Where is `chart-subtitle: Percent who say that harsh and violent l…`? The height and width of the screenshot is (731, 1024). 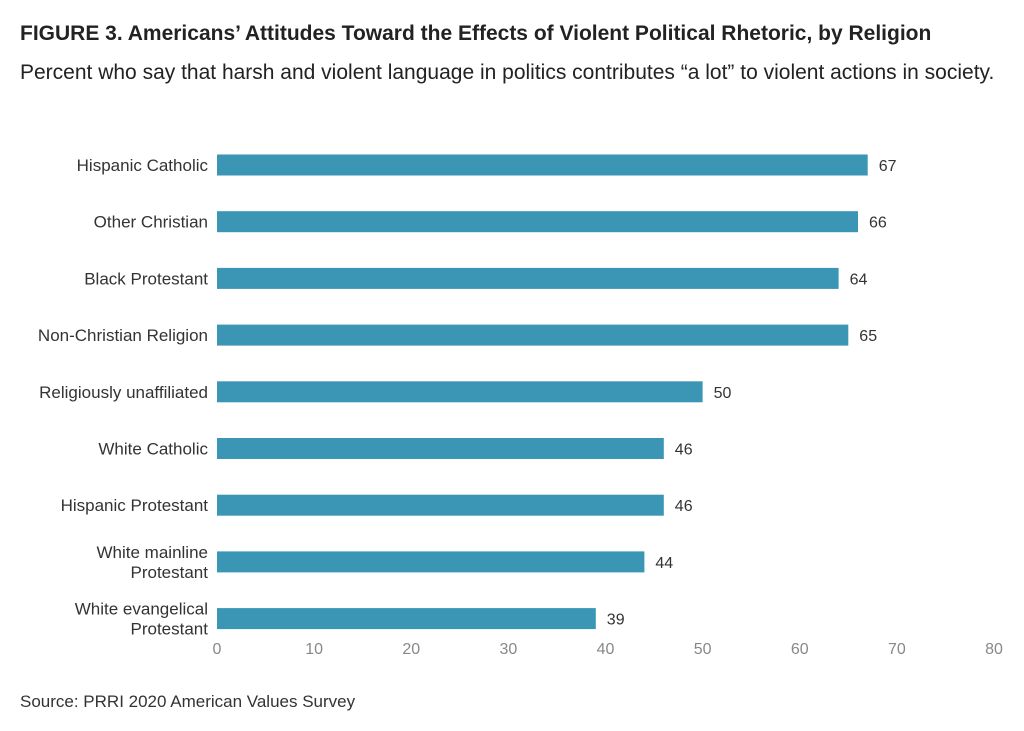 chart-subtitle: Percent who say that harsh and violent l… is located at coordinates (507, 72).